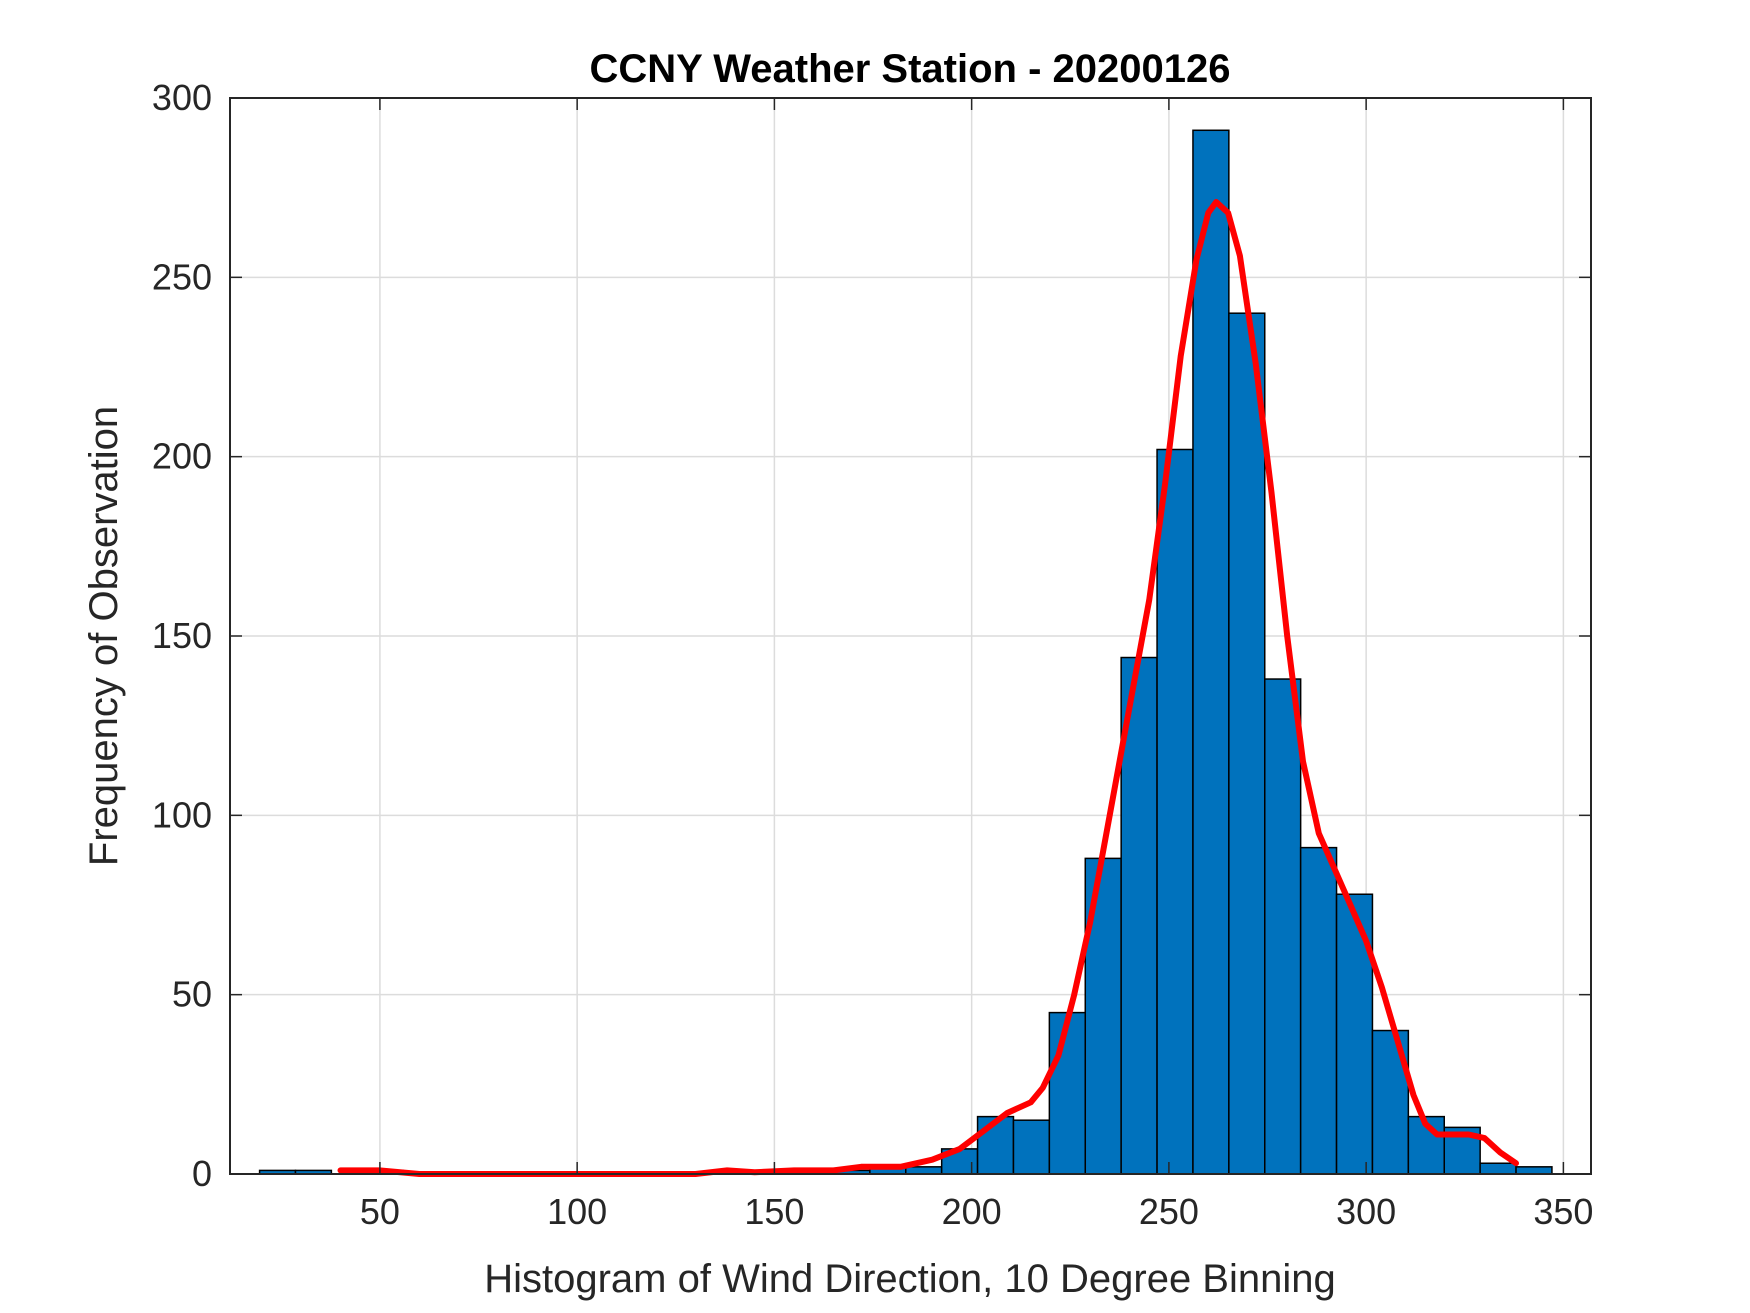 This screenshot has height=1313, width=1750. Describe the element at coordinates (910, 69) in the screenshot. I see `chart-title: CCNY Weather Station - 20200126` at that location.